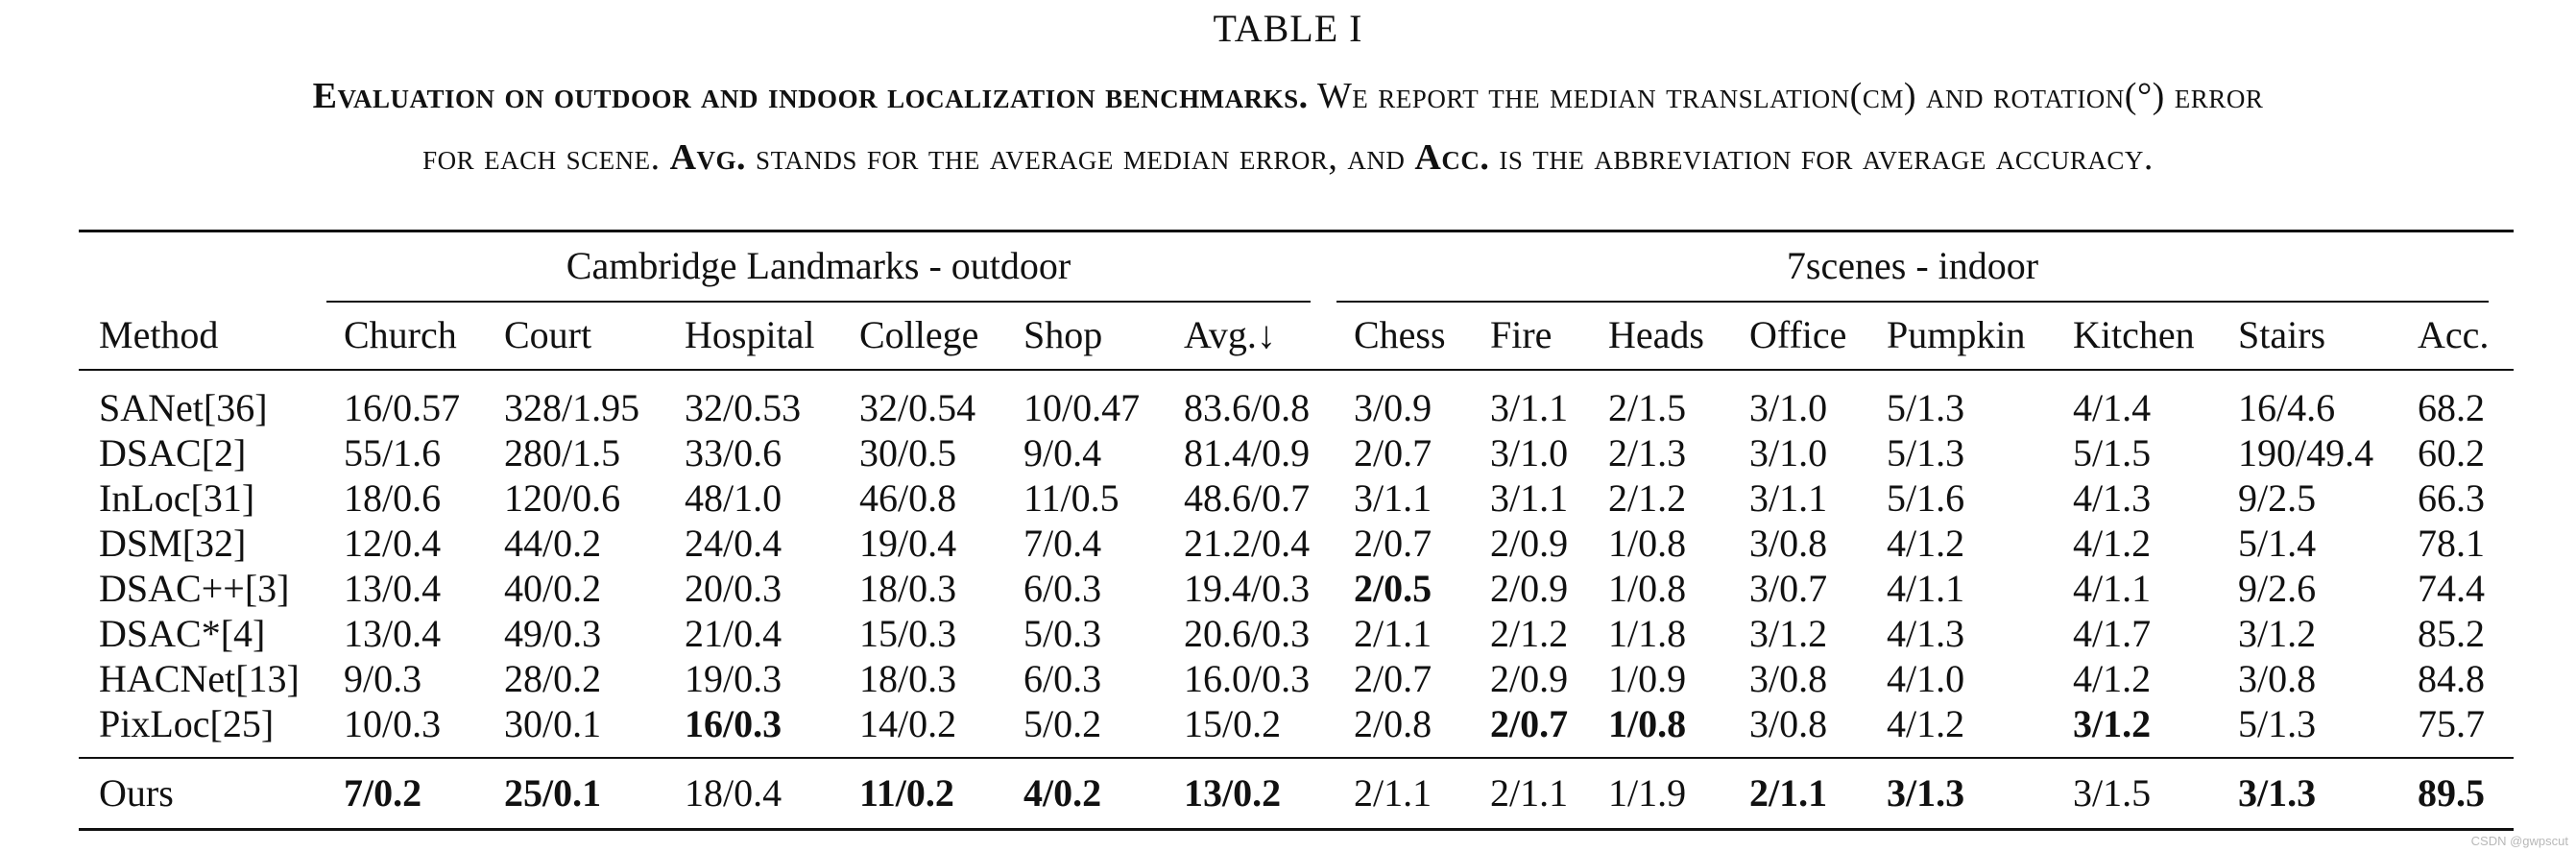 This screenshot has width=2576, height=852. Describe the element at coordinates (1926, 723) in the screenshot. I see `row-8-pumpkin-cell: 4/1.2` at that location.